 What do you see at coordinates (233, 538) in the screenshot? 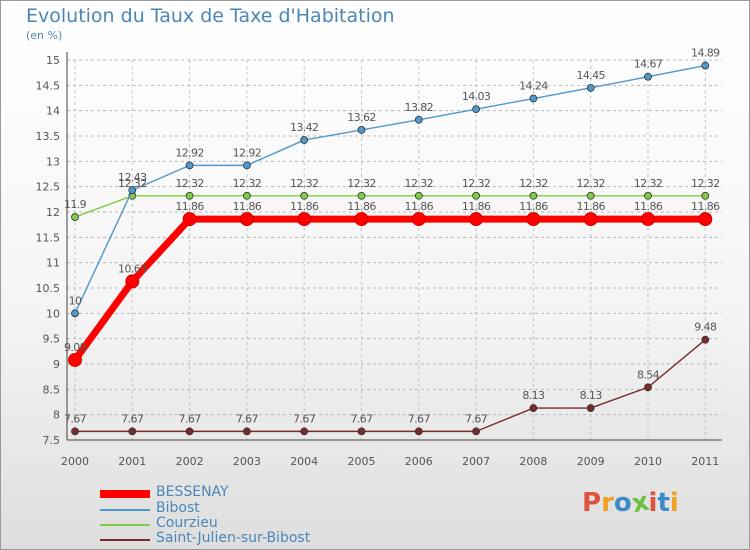
I see `legend-label-saint-julien: Saint-Julien-sur-Bibost` at bounding box center [233, 538].